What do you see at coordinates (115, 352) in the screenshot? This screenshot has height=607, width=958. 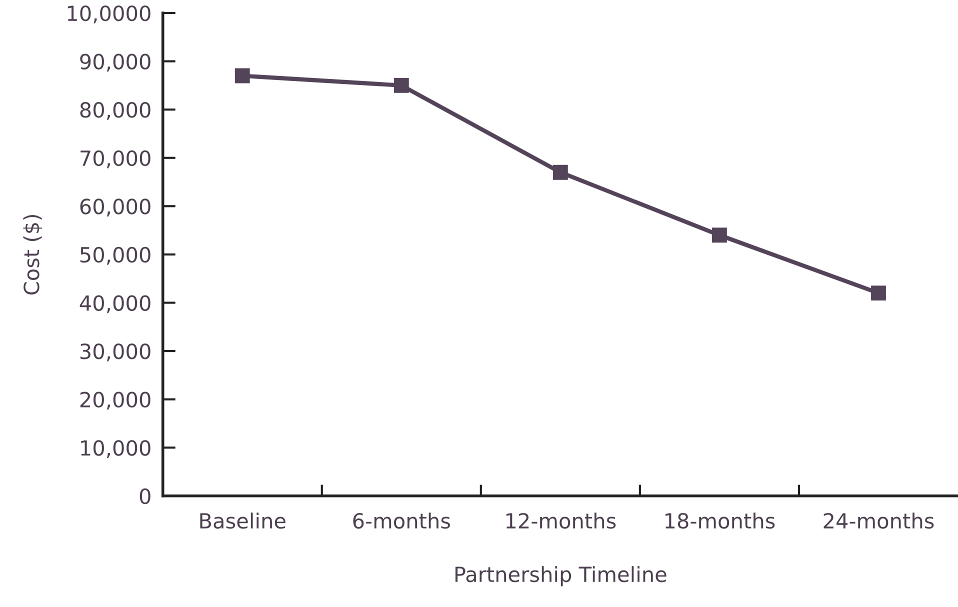 I see `y-tick-label: 30,000` at bounding box center [115, 352].